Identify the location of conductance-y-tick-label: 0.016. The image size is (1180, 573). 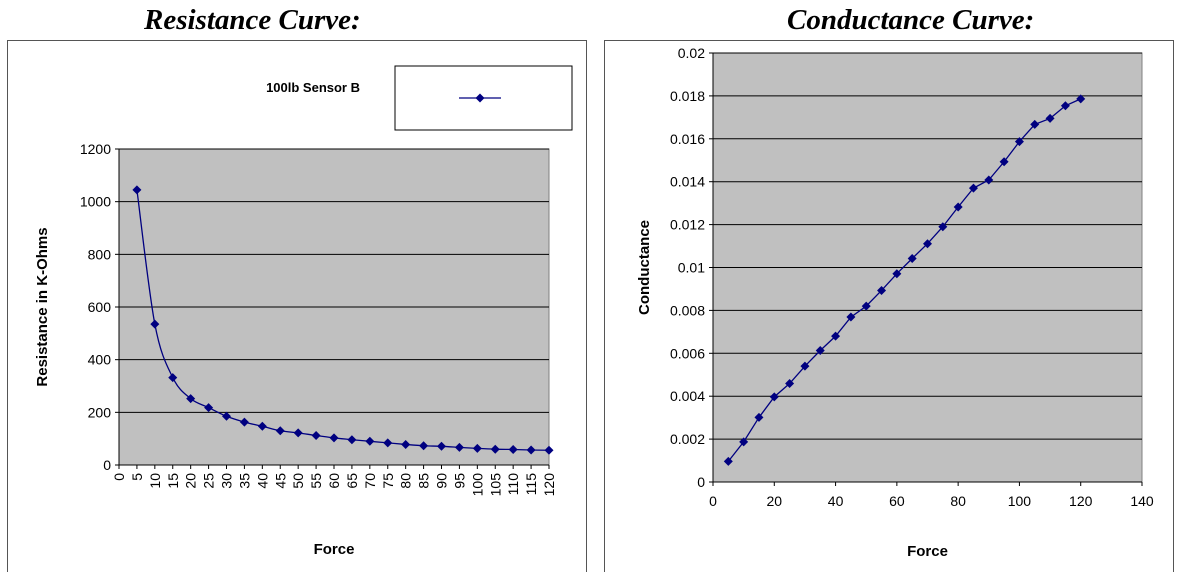
(687, 139).